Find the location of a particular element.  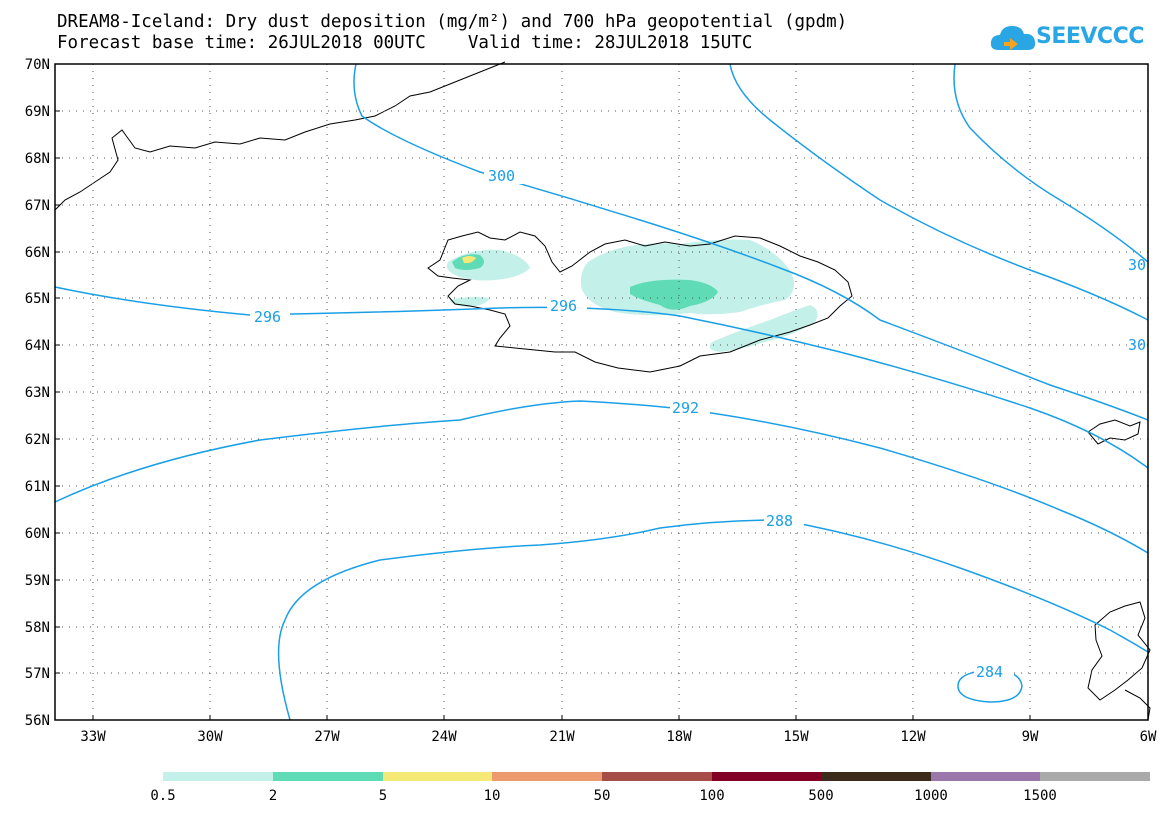

dust-area-light-east is located at coordinates (687, 277).